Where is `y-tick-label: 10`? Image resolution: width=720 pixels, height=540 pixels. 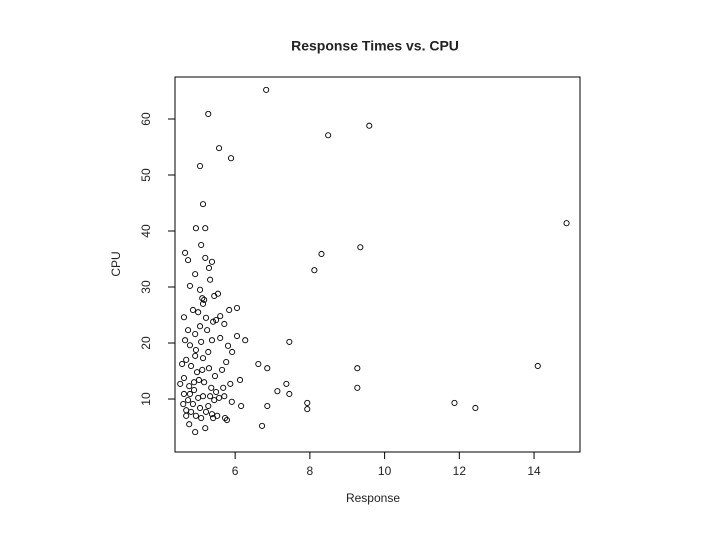
y-tick-label: 10 is located at coordinates (146, 399).